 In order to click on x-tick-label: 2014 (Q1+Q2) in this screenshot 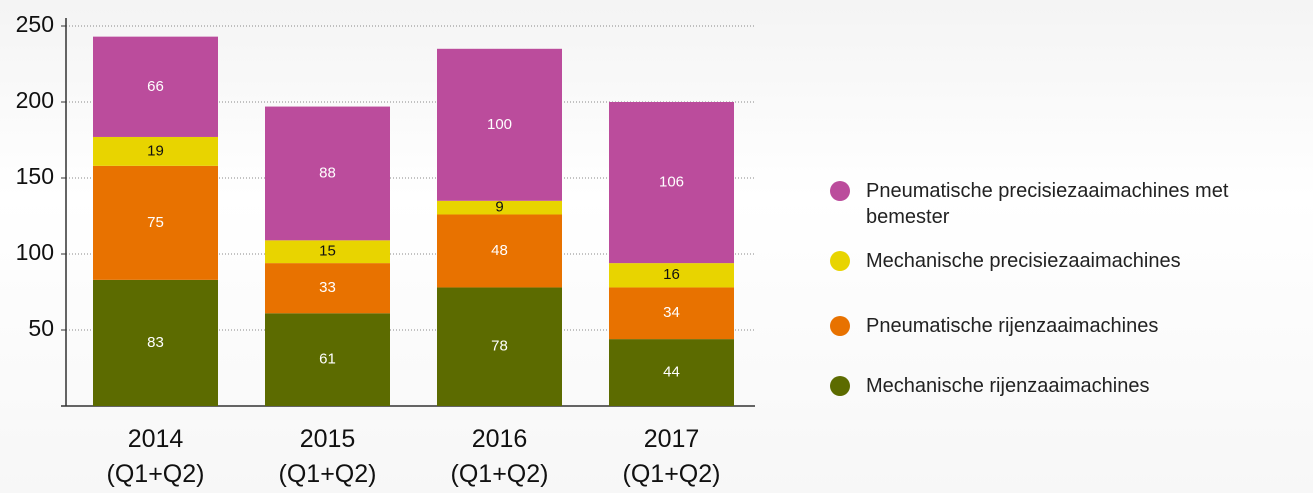, I will do `click(155, 456)`.